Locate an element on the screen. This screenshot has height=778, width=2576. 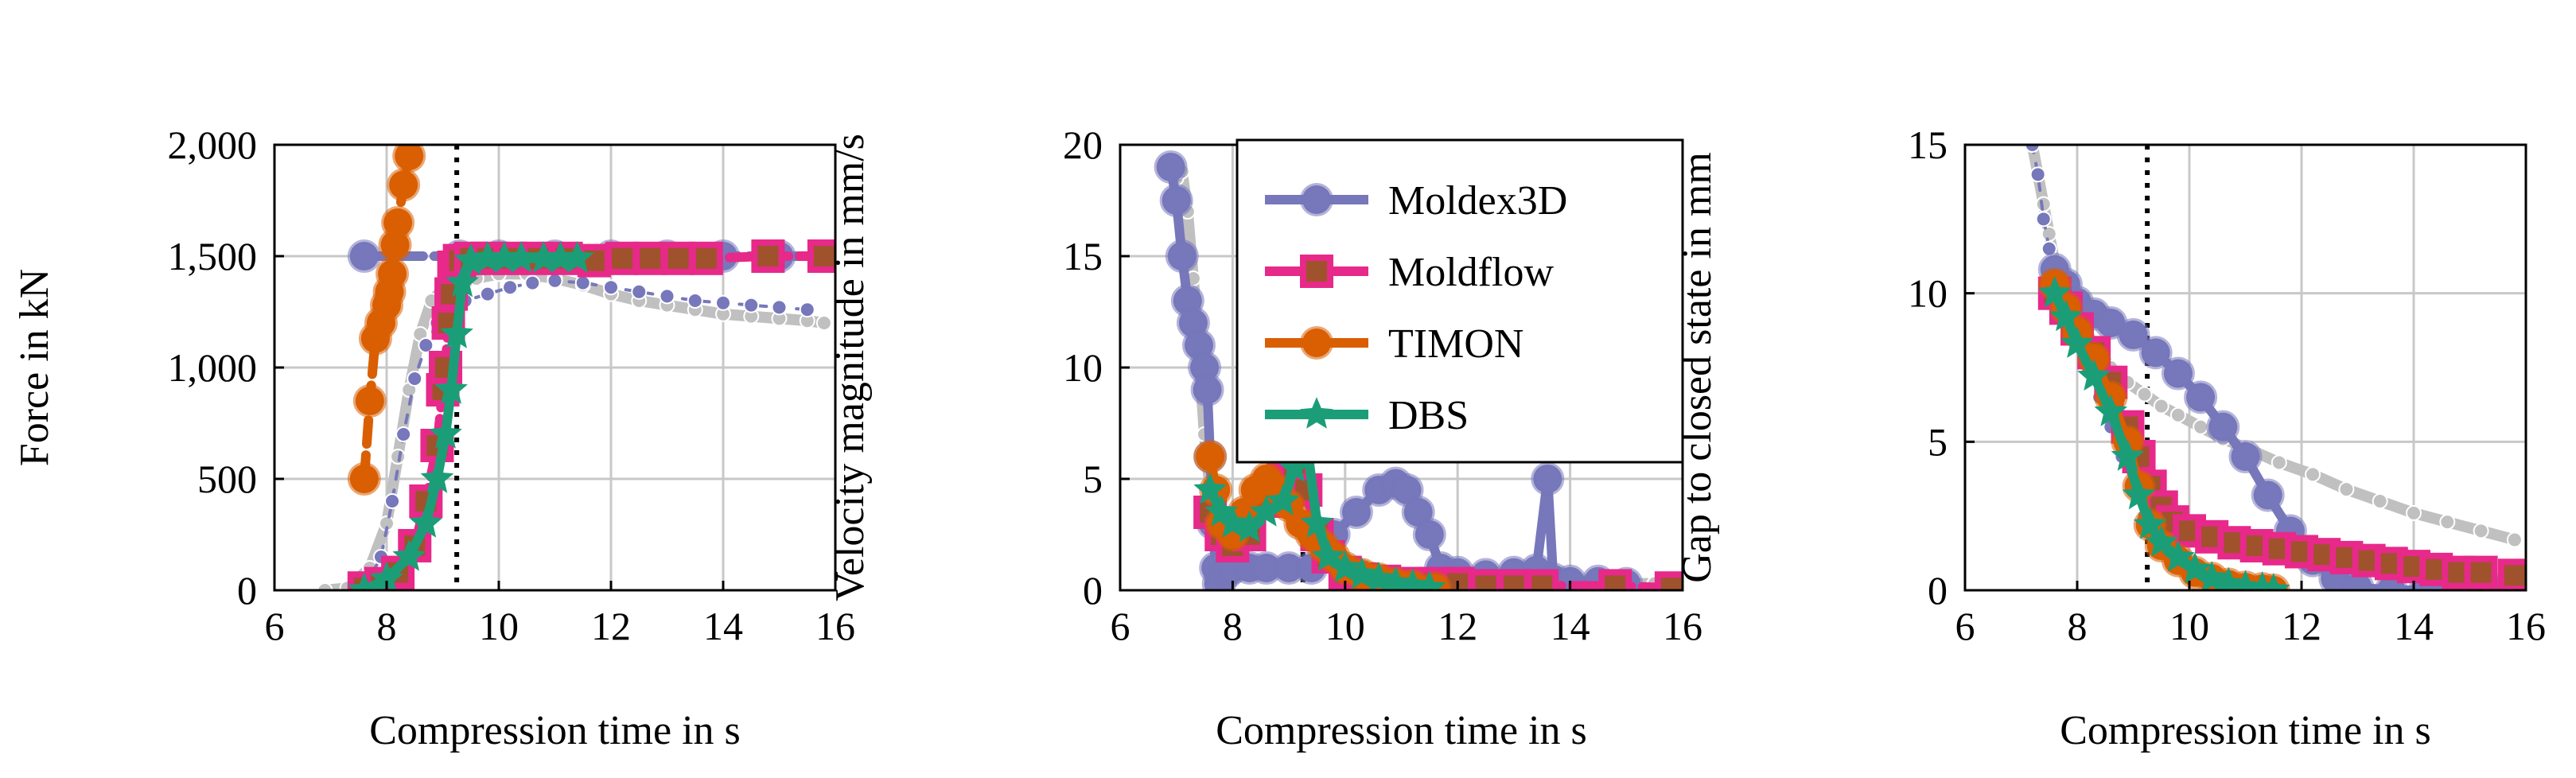
gridlines is located at coordinates (555, 367).